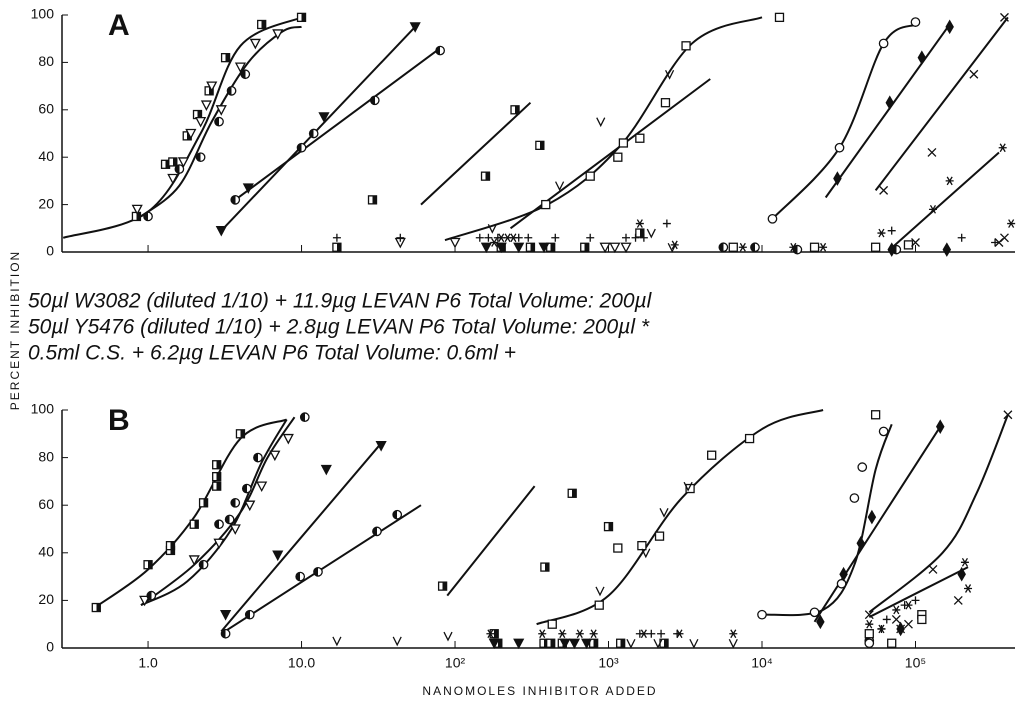 This screenshot has width=1019, height=706. I want to click on x-tick-label: 10², so click(455, 663).